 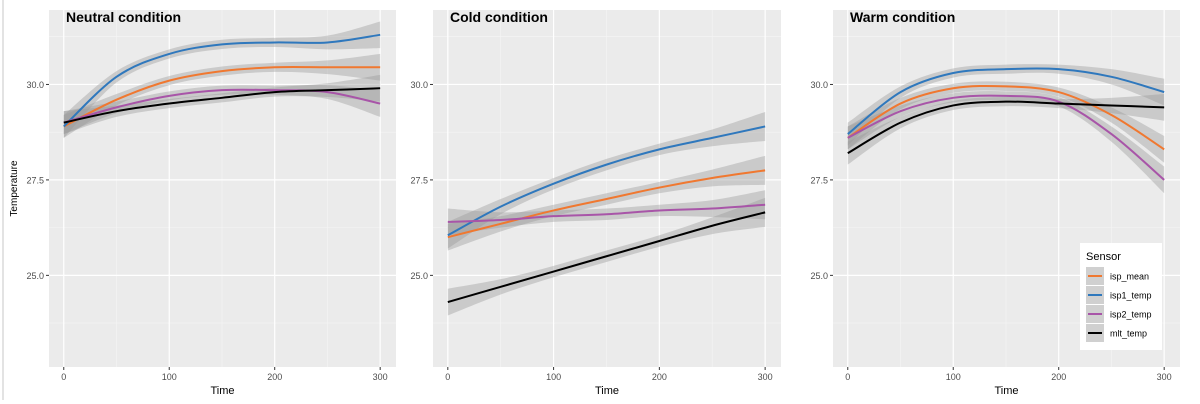 I want to click on legend-item-mlt_temp: mlt_temp, so click(x=1116, y=333).